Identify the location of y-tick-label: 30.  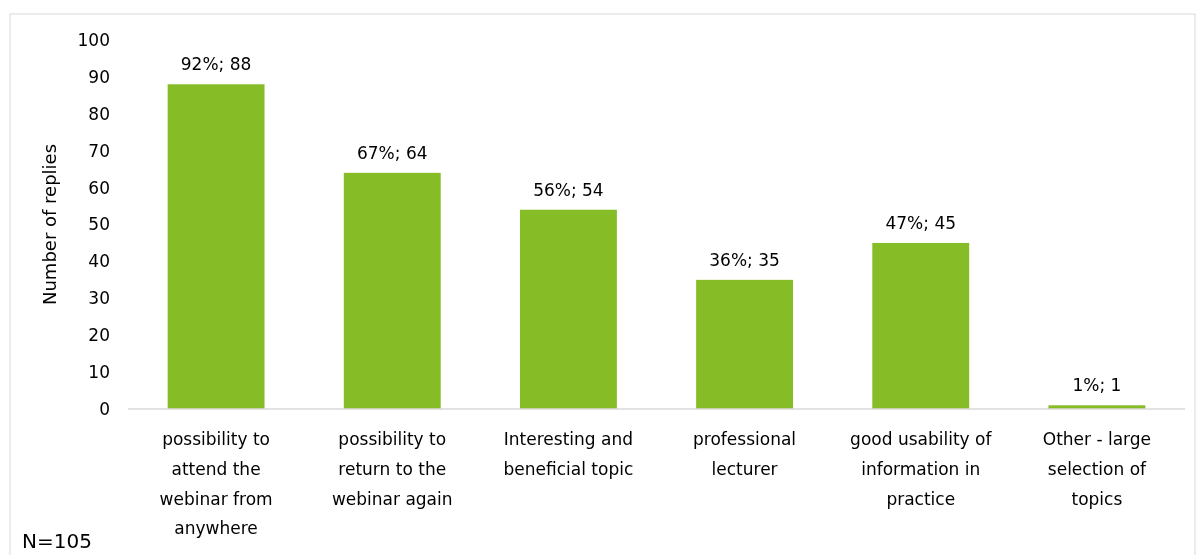
(99, 298).